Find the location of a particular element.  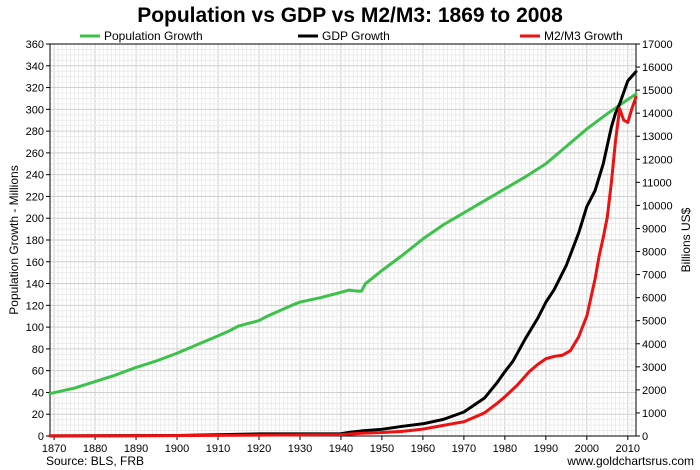

y-right-tick-label: 5000 is located at coordinates (654, 322).